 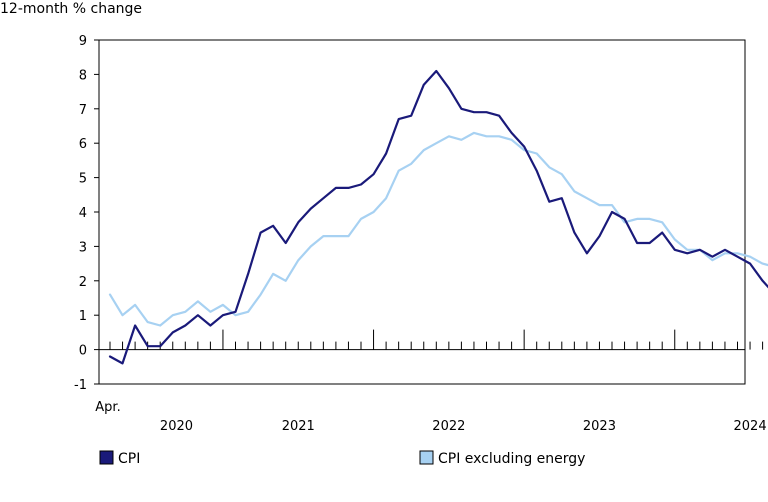 What do you see at coordinates (750, 426) in the screenshot?
I see `x-year-label: 2024` at bounding box center [750, 426].